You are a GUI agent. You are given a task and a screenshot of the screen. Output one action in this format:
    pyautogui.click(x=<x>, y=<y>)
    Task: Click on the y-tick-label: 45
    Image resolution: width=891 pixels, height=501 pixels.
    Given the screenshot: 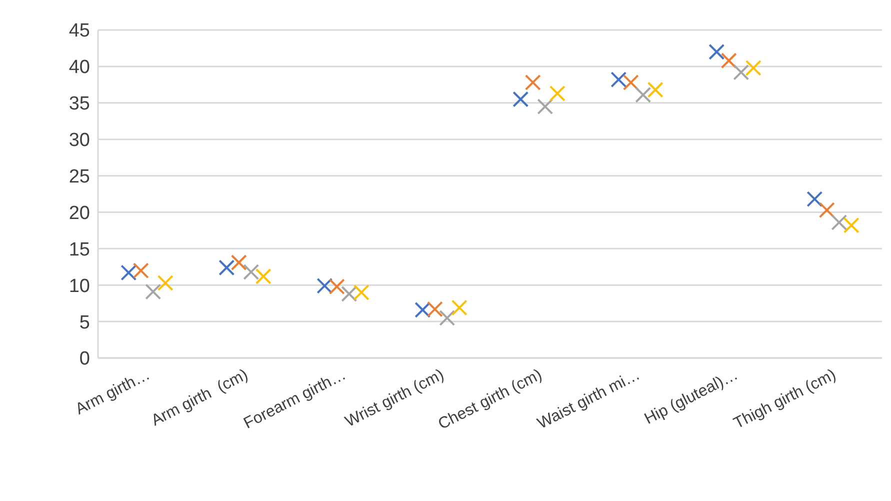 What is the action you would take?
    pyautogui.click(x=79, y=31)
    